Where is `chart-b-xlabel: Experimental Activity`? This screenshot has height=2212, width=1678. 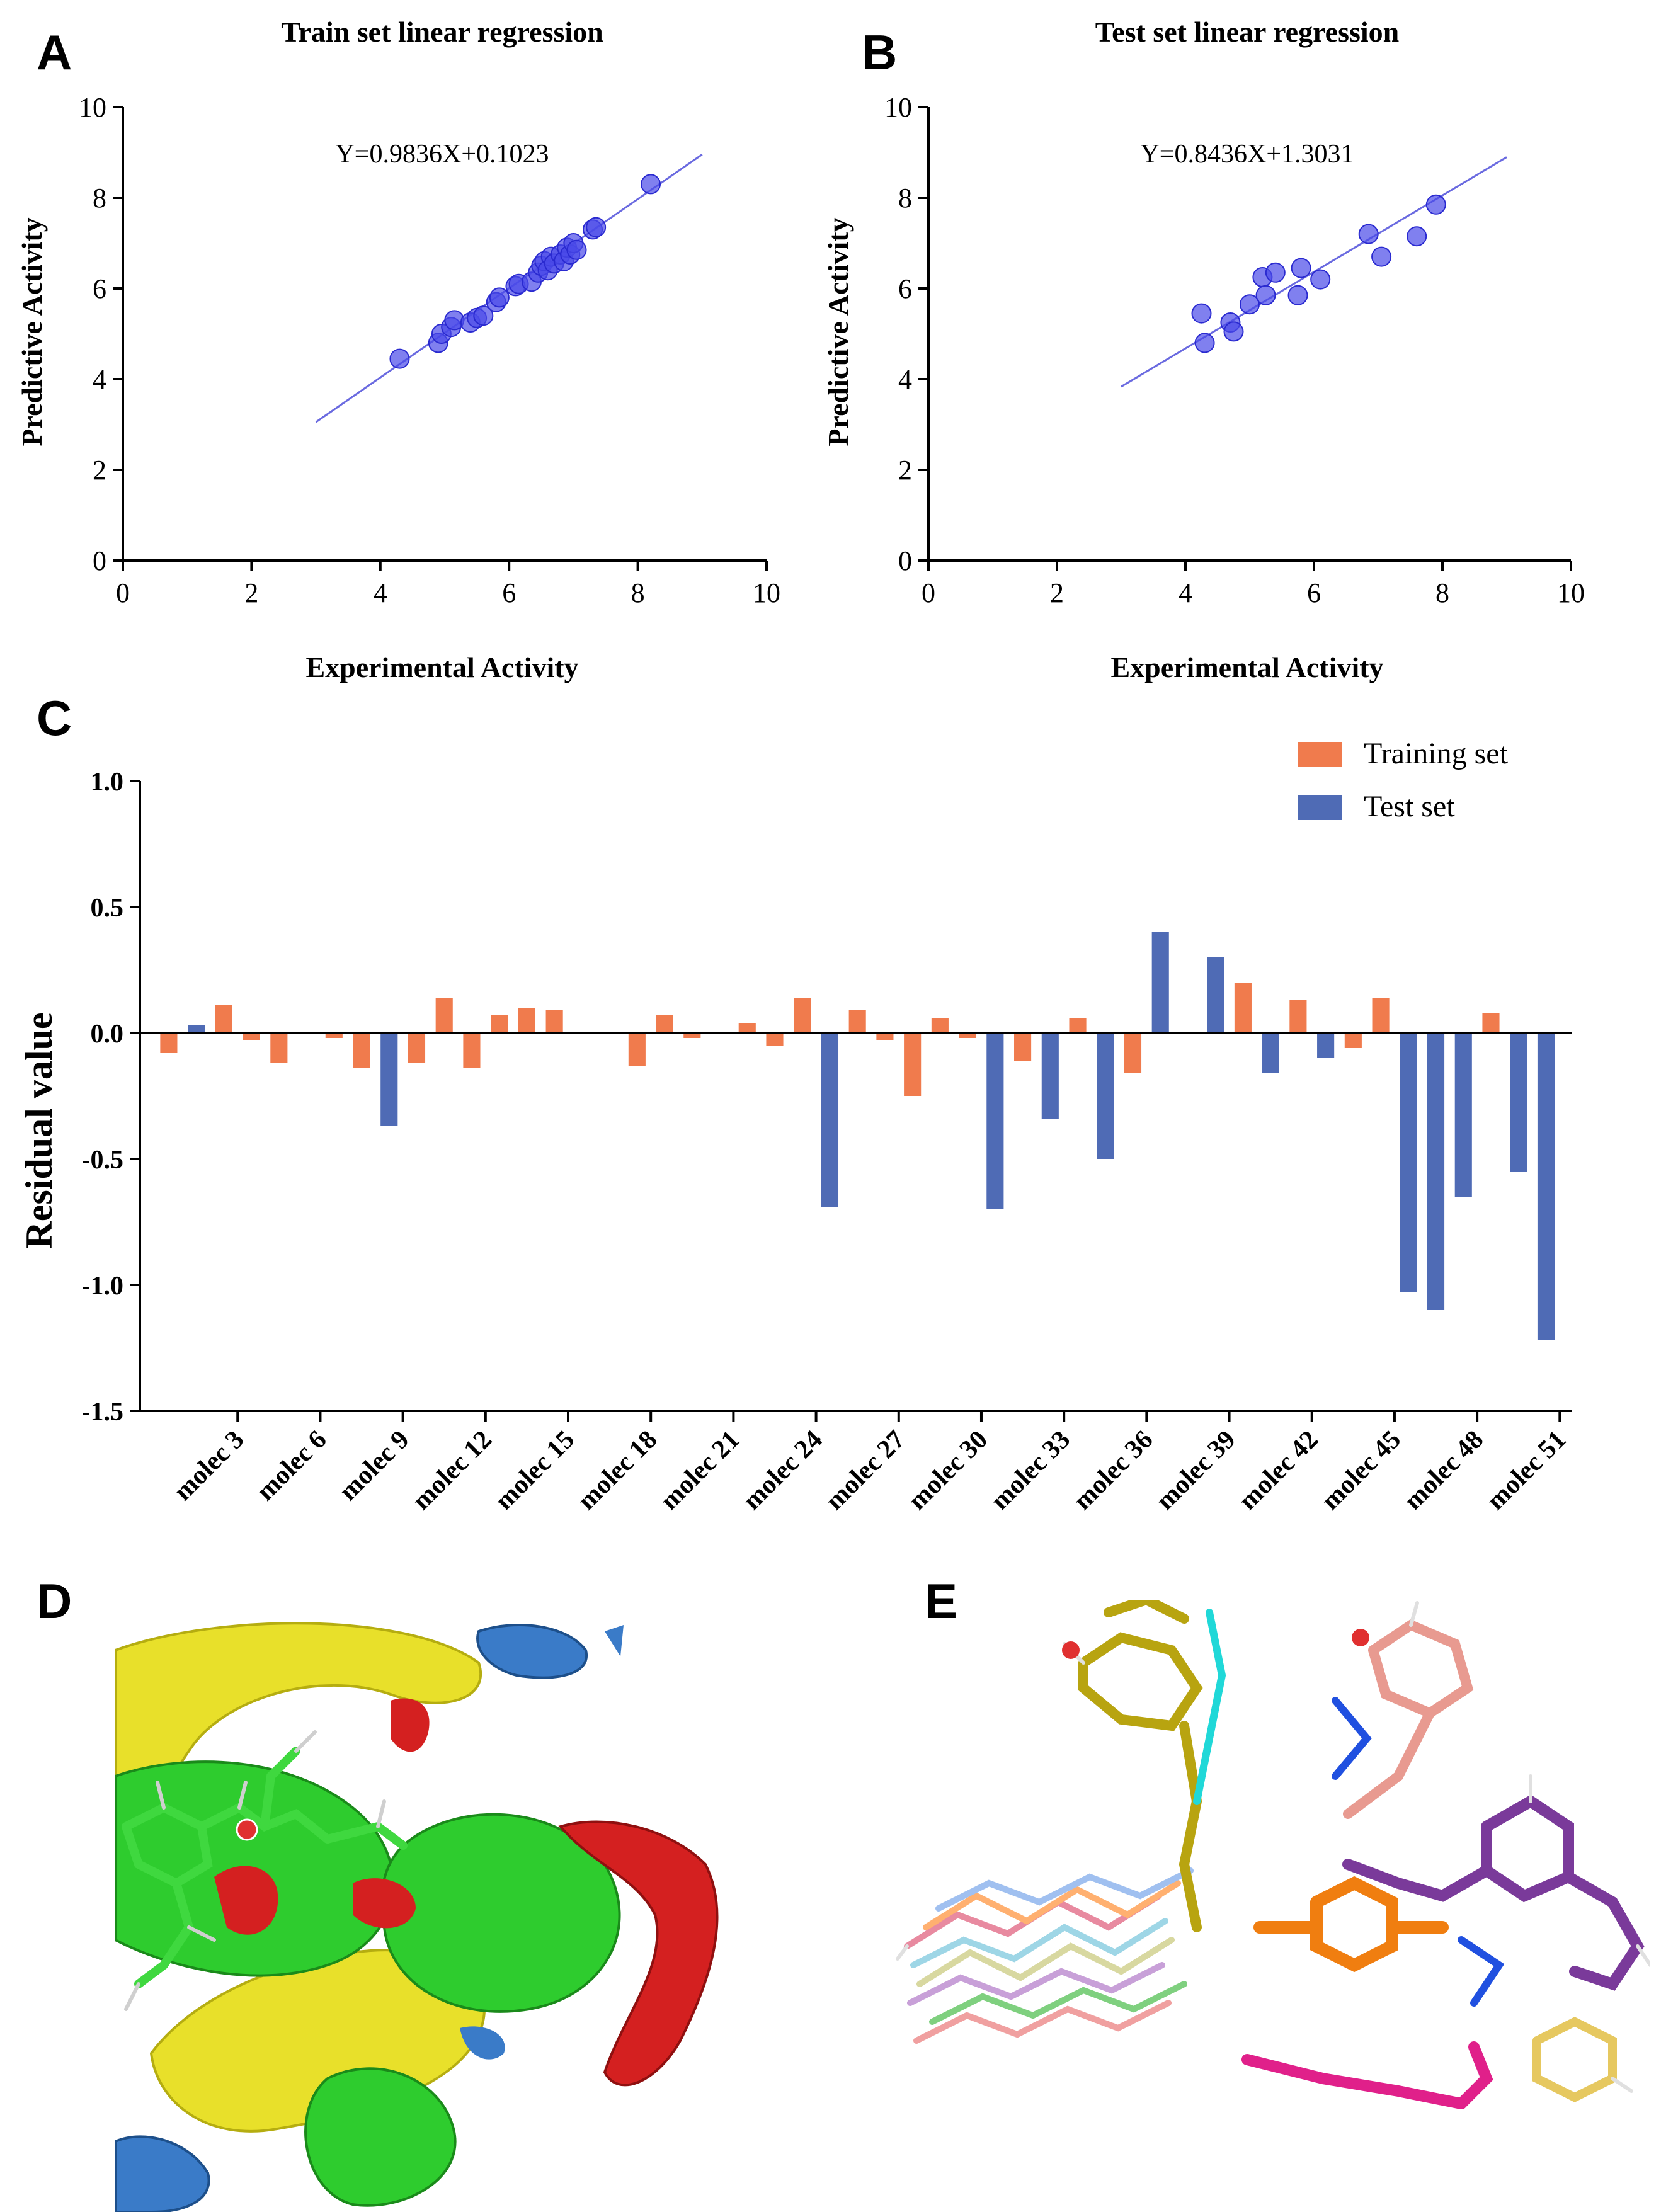 chart-b-xlabel: Experimental Activity is located at coordinates (1247, 667).